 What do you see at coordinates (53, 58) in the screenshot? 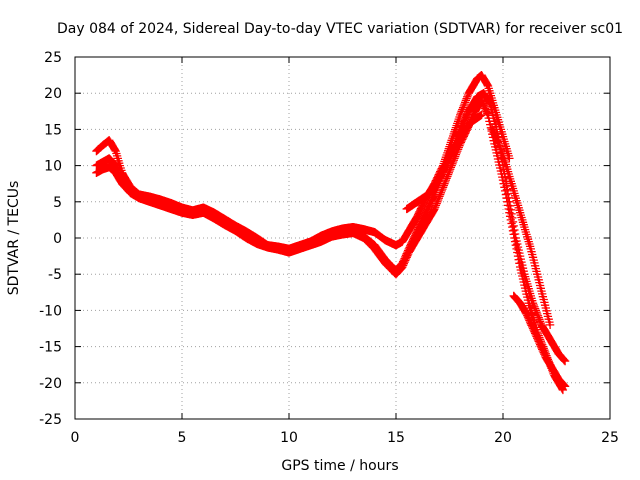
I see `y-tick-label: 25` at bounding box center [53, 58].